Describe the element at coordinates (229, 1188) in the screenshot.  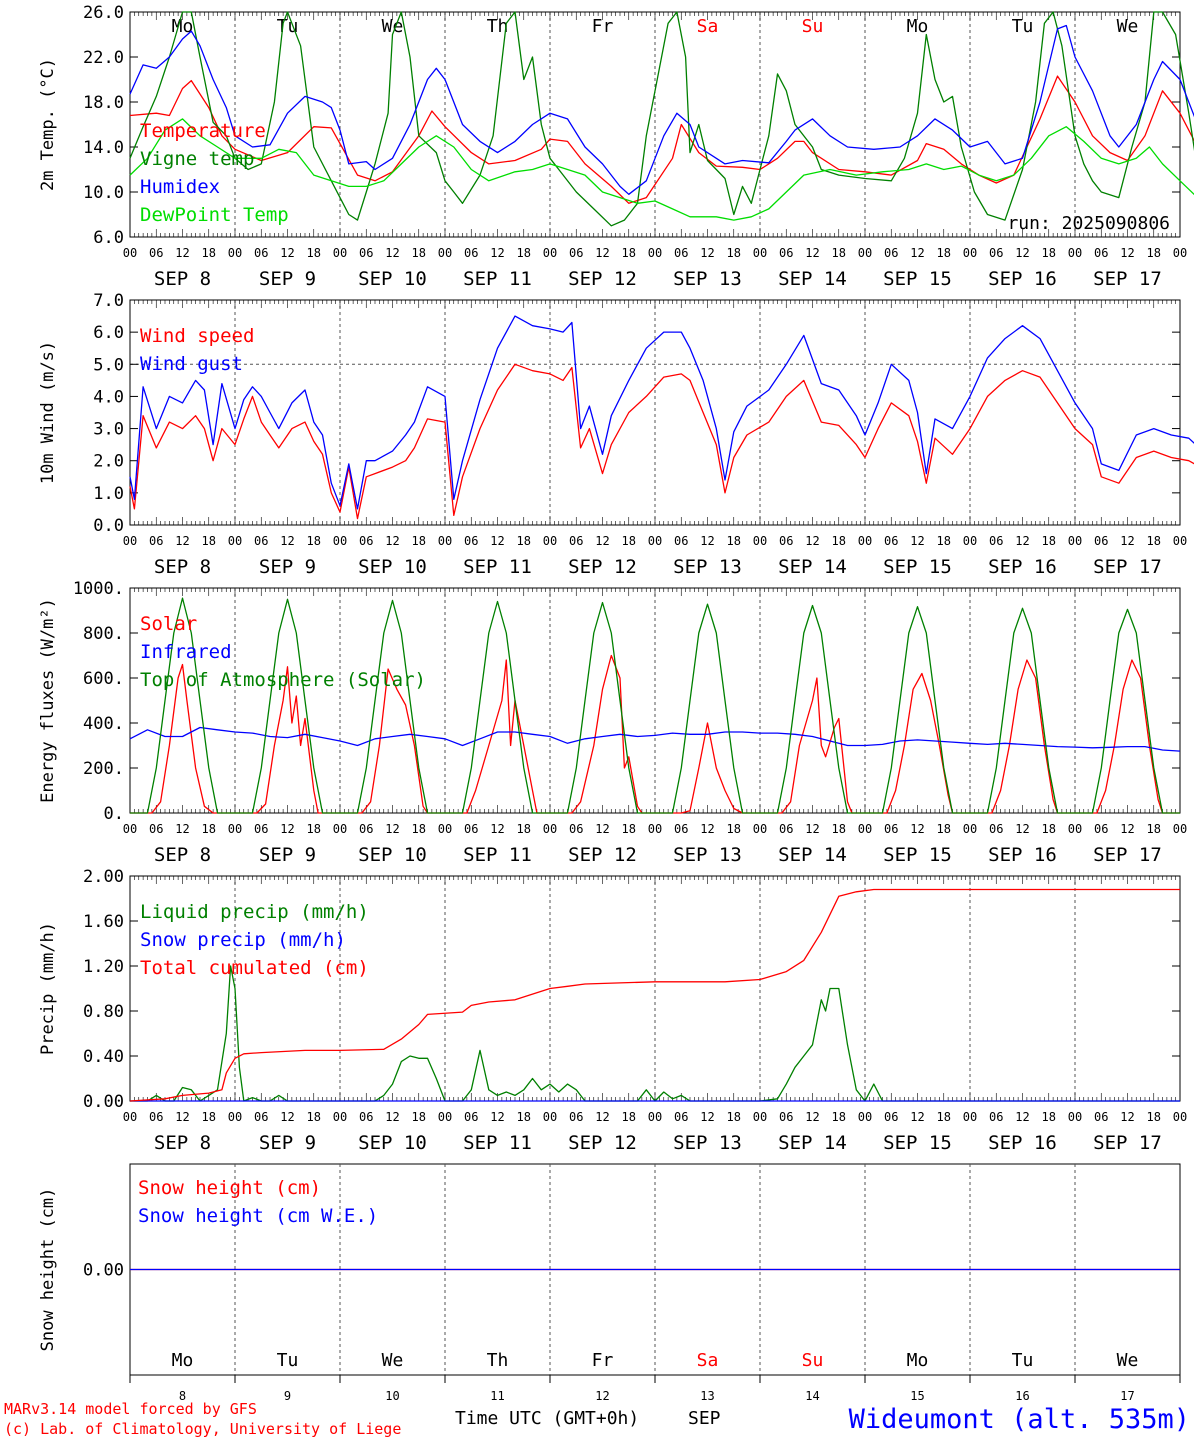
I see `legend-entry: Snow height (cm)` at that location.